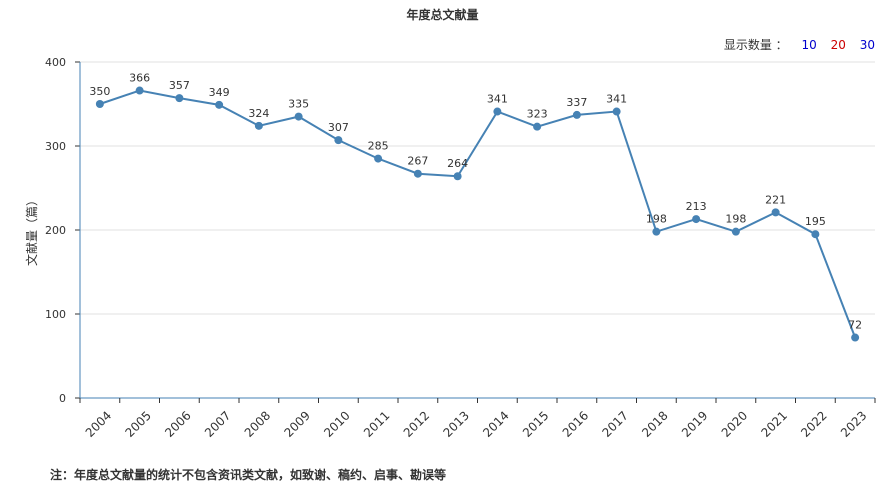  Describe the element at coordinates (298, 104) in the screenshot. I see `data-label-2009: 335` at that location.